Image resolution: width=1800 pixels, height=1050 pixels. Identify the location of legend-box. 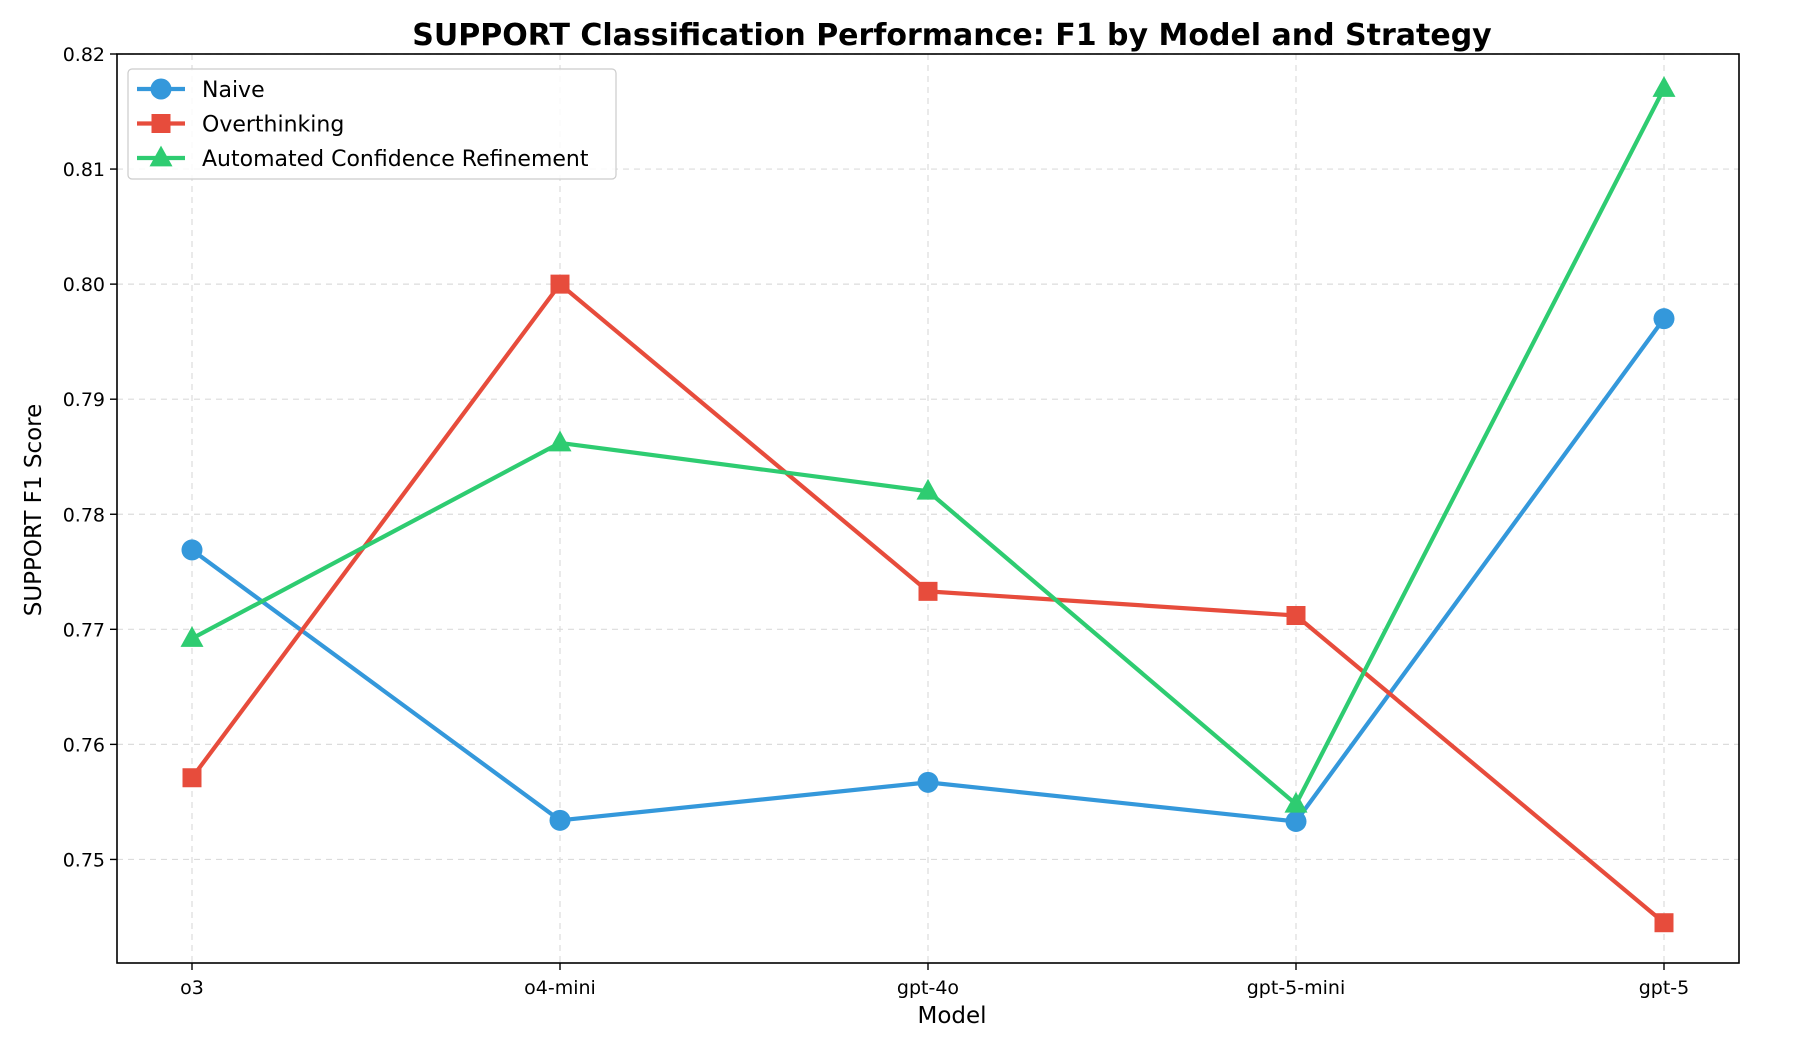
(372, 124).